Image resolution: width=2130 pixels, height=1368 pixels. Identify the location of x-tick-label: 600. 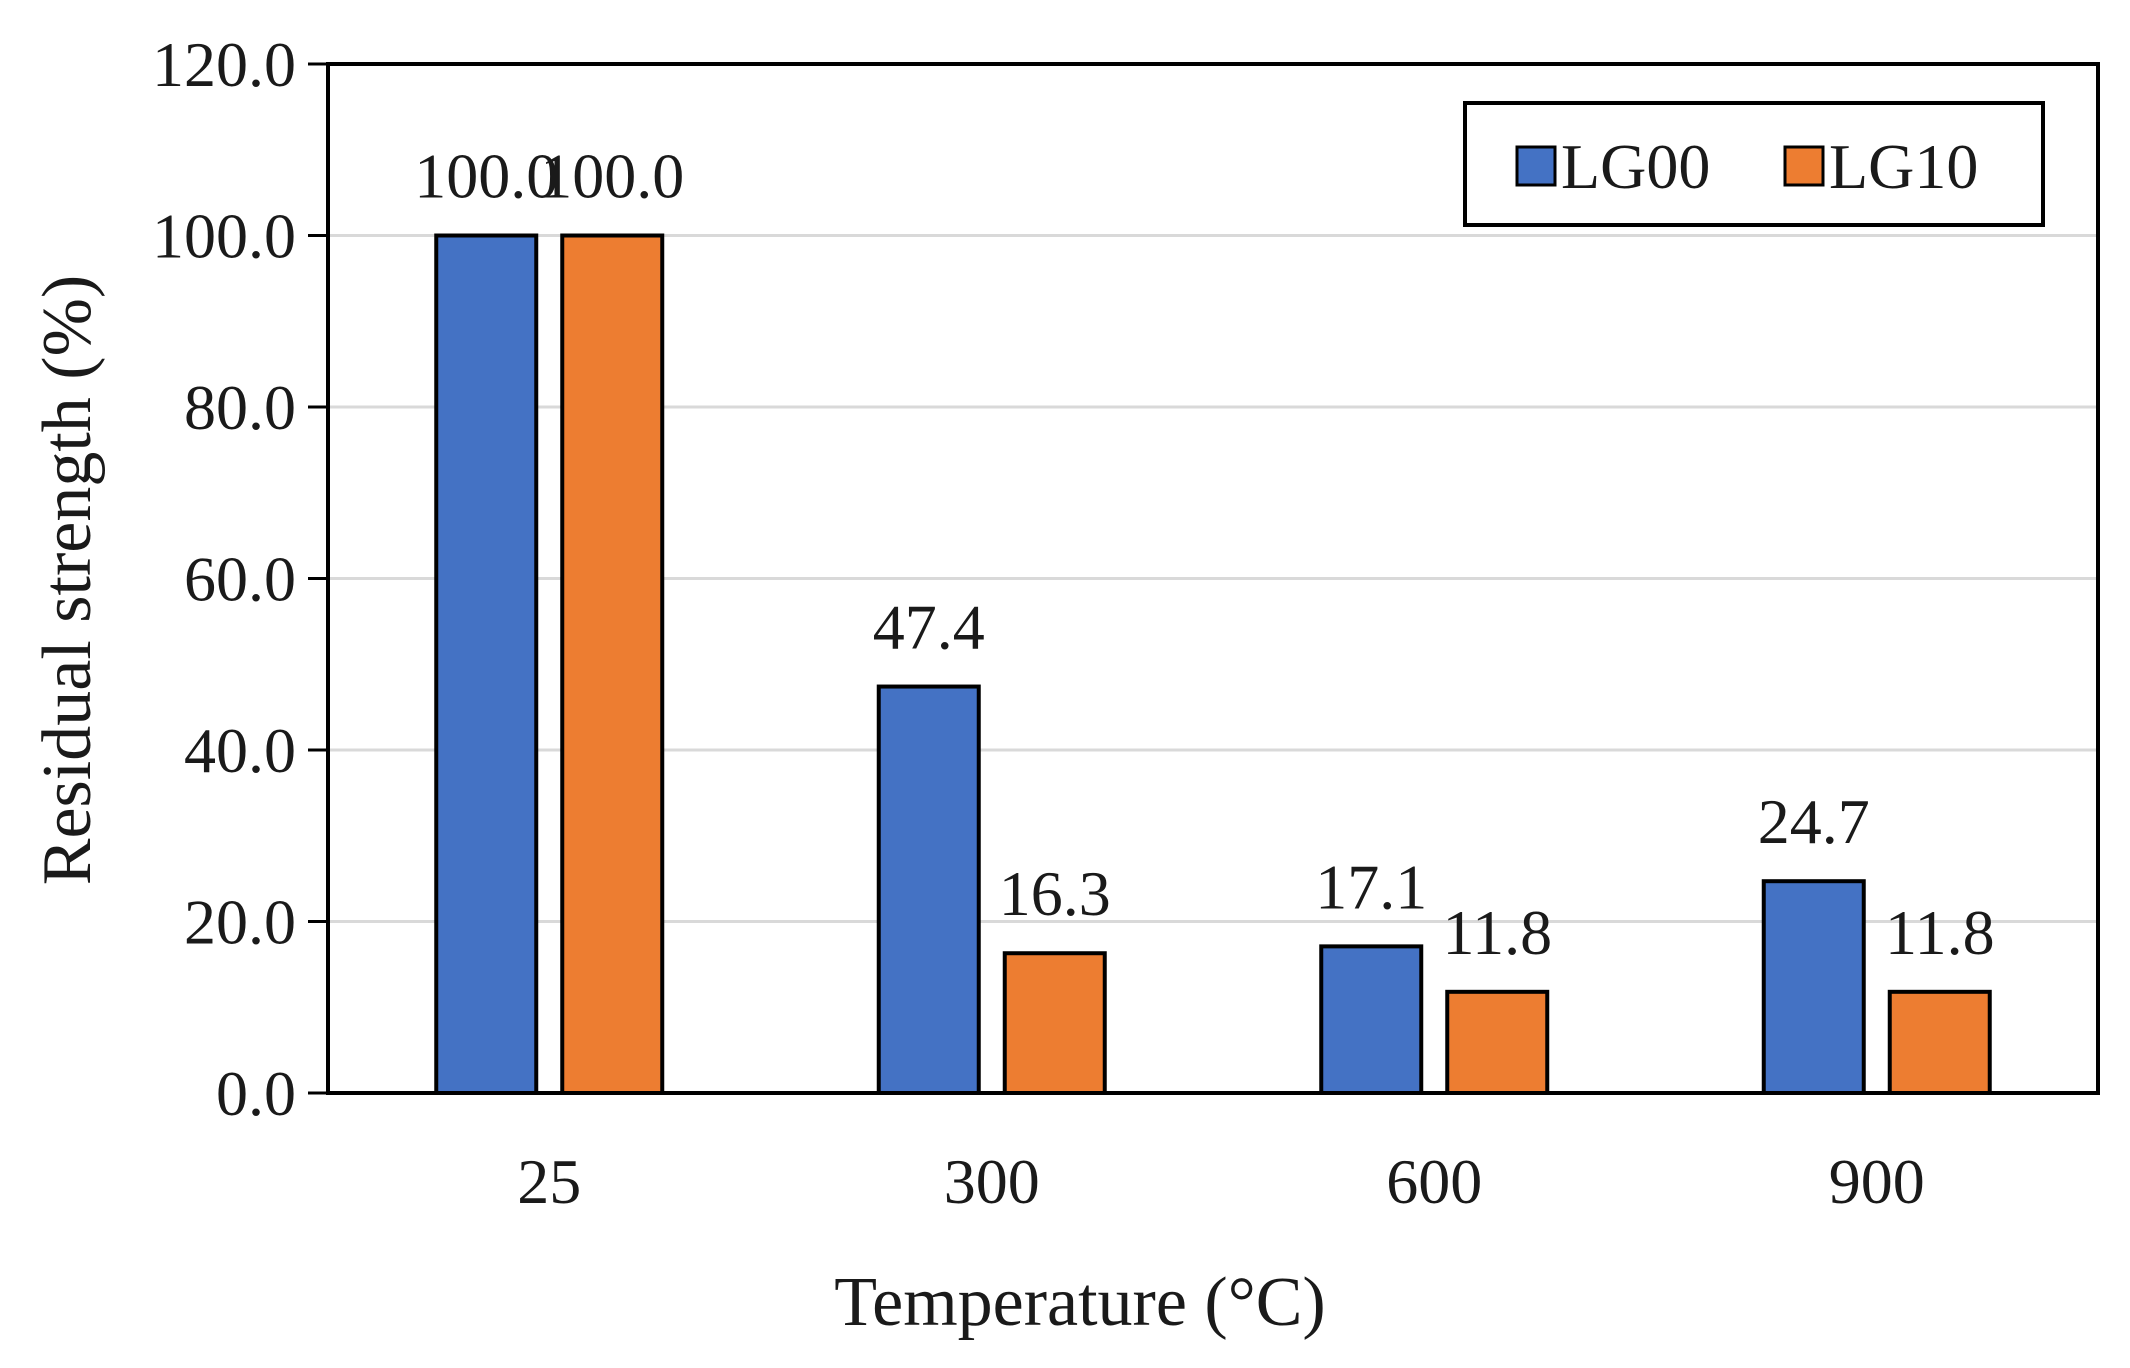
(1434, 1181).